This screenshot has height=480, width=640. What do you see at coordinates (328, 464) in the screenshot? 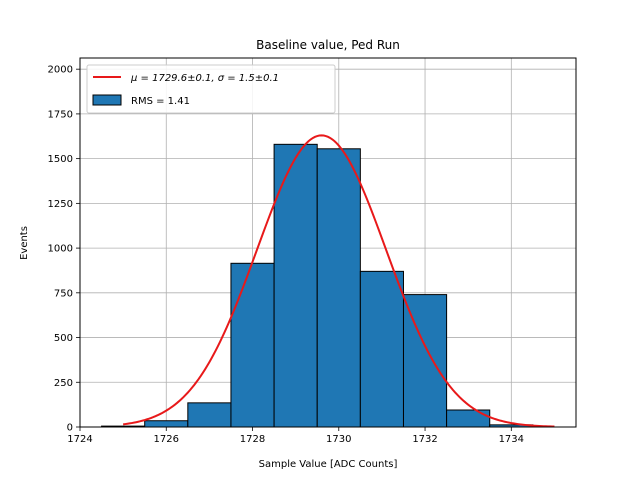
I see `x-axis-label: Sample Value [ADC Counts]` at bounding box center [328, 464].